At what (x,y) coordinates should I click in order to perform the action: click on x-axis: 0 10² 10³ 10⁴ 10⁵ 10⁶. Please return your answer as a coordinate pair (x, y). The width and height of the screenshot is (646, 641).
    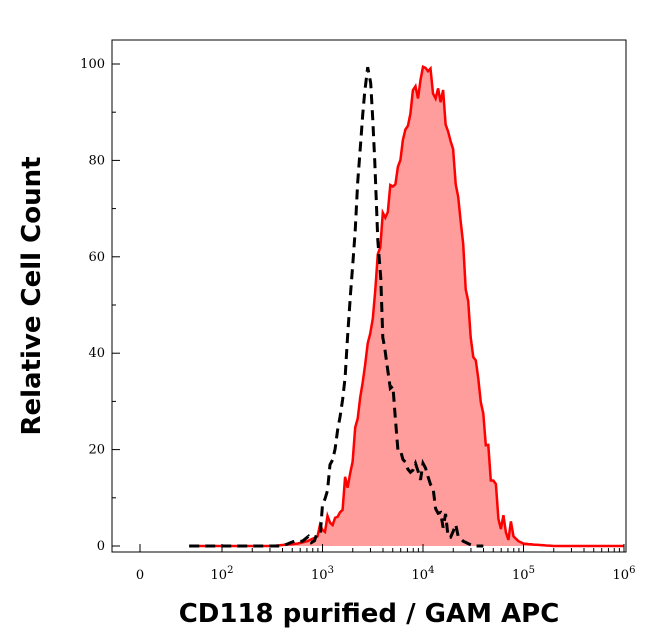
    Looking at the image, I should click on (386, 563).